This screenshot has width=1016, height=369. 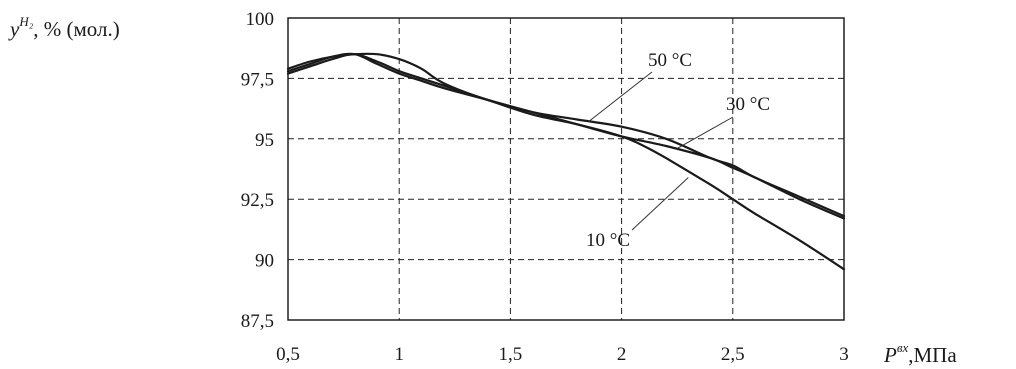 What do you see at coordinates (903, 347) in the screenshot?
I see `x-axis-superscript: вх` at bounding box center [903, 347].